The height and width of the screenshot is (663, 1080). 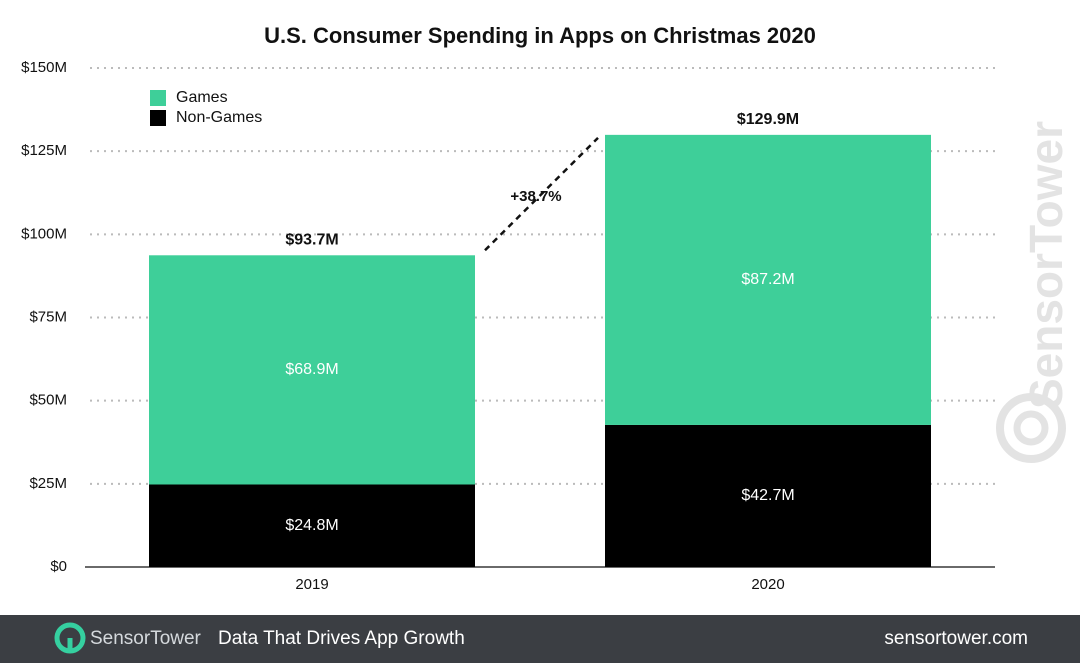 I want to click on y-tick-label: $50M, so click(x=48, y=400).